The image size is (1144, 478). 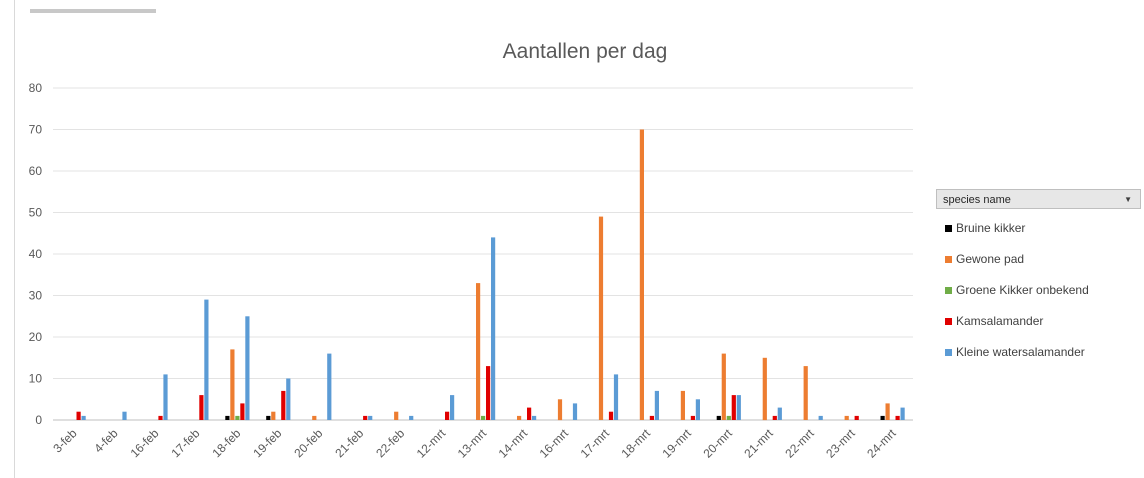 I want to click on y-axis-ticks: 0 10 20 30 40 50 60 70 80, so click(x=36, y=254).